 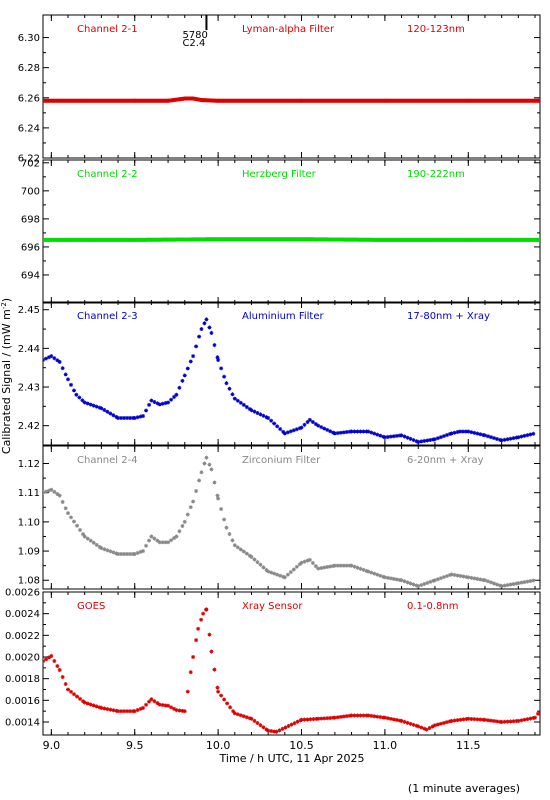 I want to click on y-tick-label: 6.28, so click(x=29, y=68).